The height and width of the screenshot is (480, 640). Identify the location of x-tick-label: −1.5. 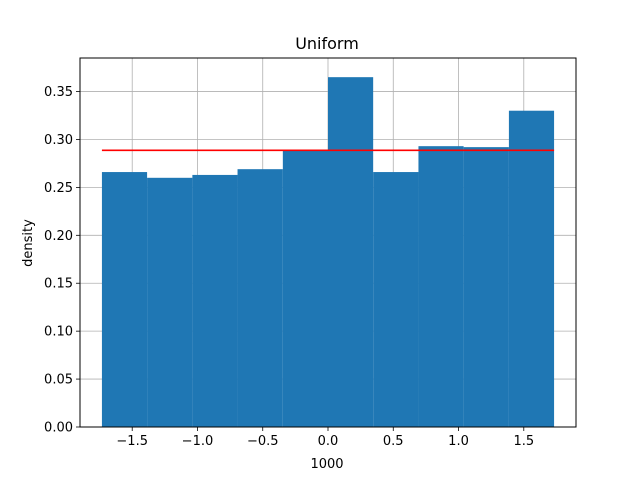
(132, 441).